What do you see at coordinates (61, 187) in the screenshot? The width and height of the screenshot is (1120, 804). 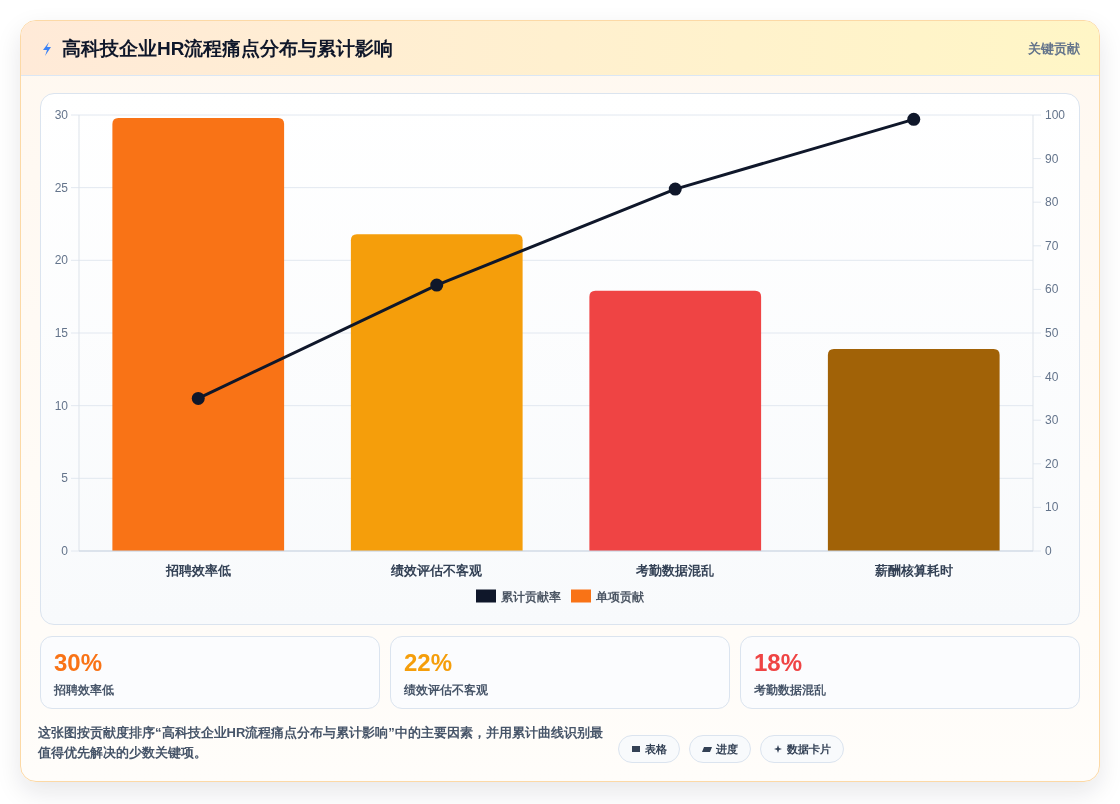 I see `y-tick-label: 25` at bounding box center [61, 187].